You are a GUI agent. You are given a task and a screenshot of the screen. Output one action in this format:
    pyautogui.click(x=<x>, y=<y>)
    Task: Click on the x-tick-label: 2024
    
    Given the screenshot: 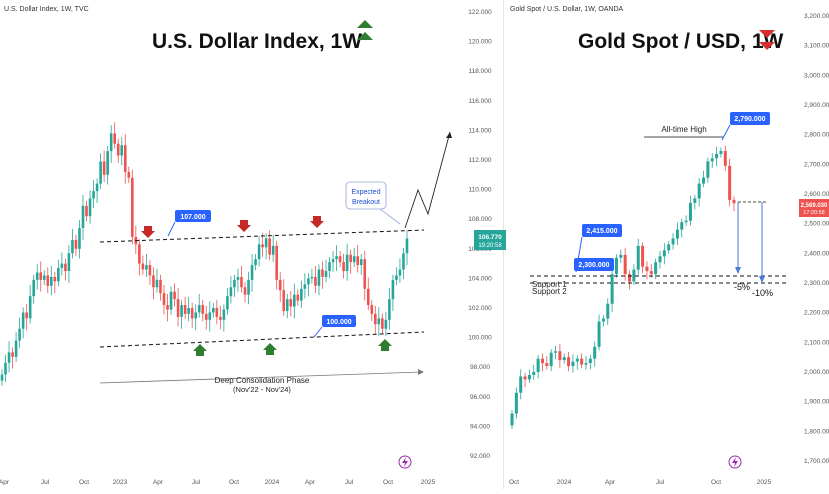 What is the action you would take?
    pyautogui.click(x=272, y=482)
    